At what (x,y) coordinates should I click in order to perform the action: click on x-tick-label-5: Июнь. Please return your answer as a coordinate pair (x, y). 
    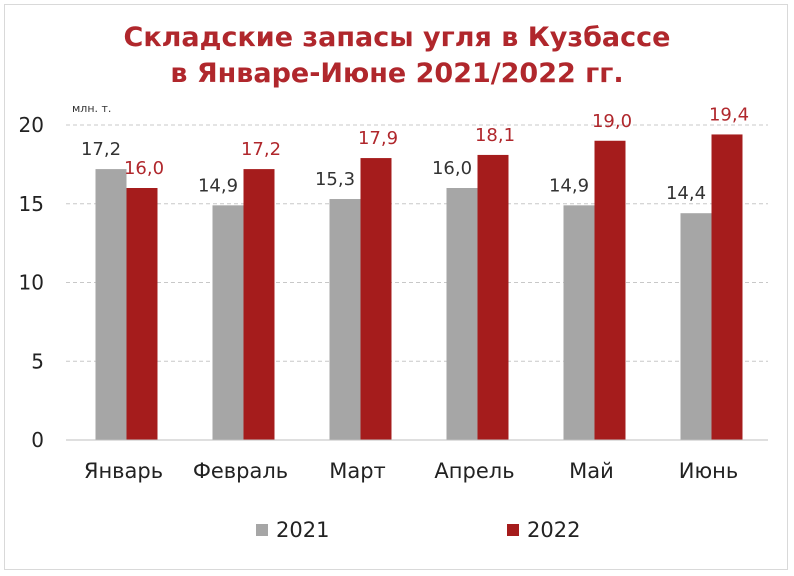
    Looking at the image, I should click on (709, 471).